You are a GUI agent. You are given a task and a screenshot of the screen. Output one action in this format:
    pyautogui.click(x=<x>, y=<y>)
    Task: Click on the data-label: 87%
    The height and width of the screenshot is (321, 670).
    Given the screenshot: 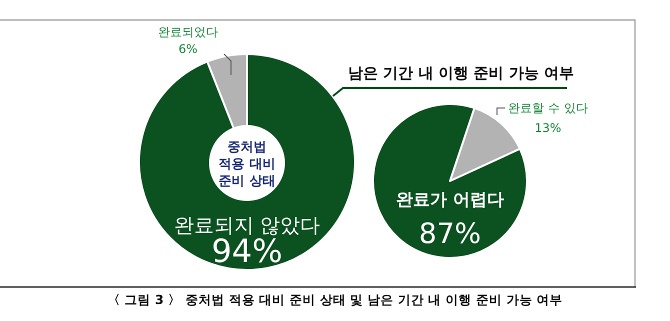 What is the action you would take?
    pyautogui.click(x=450, y=233)
    